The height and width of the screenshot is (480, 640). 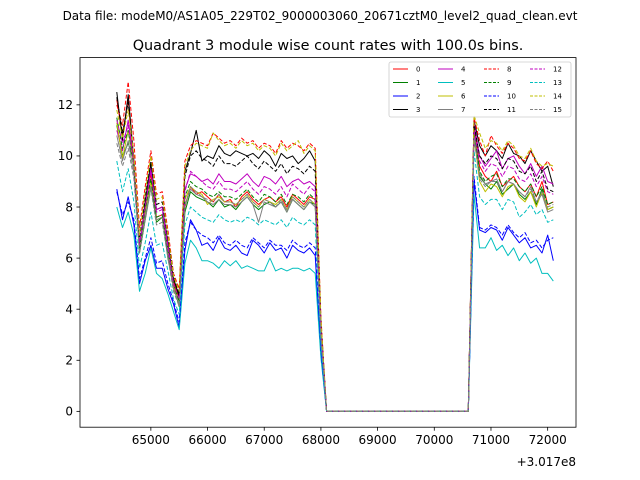 What do you see at coordinates (69, 207) in the screenshot?
I see `y-tick-label-8: 8` at bounding box center [69, 207].